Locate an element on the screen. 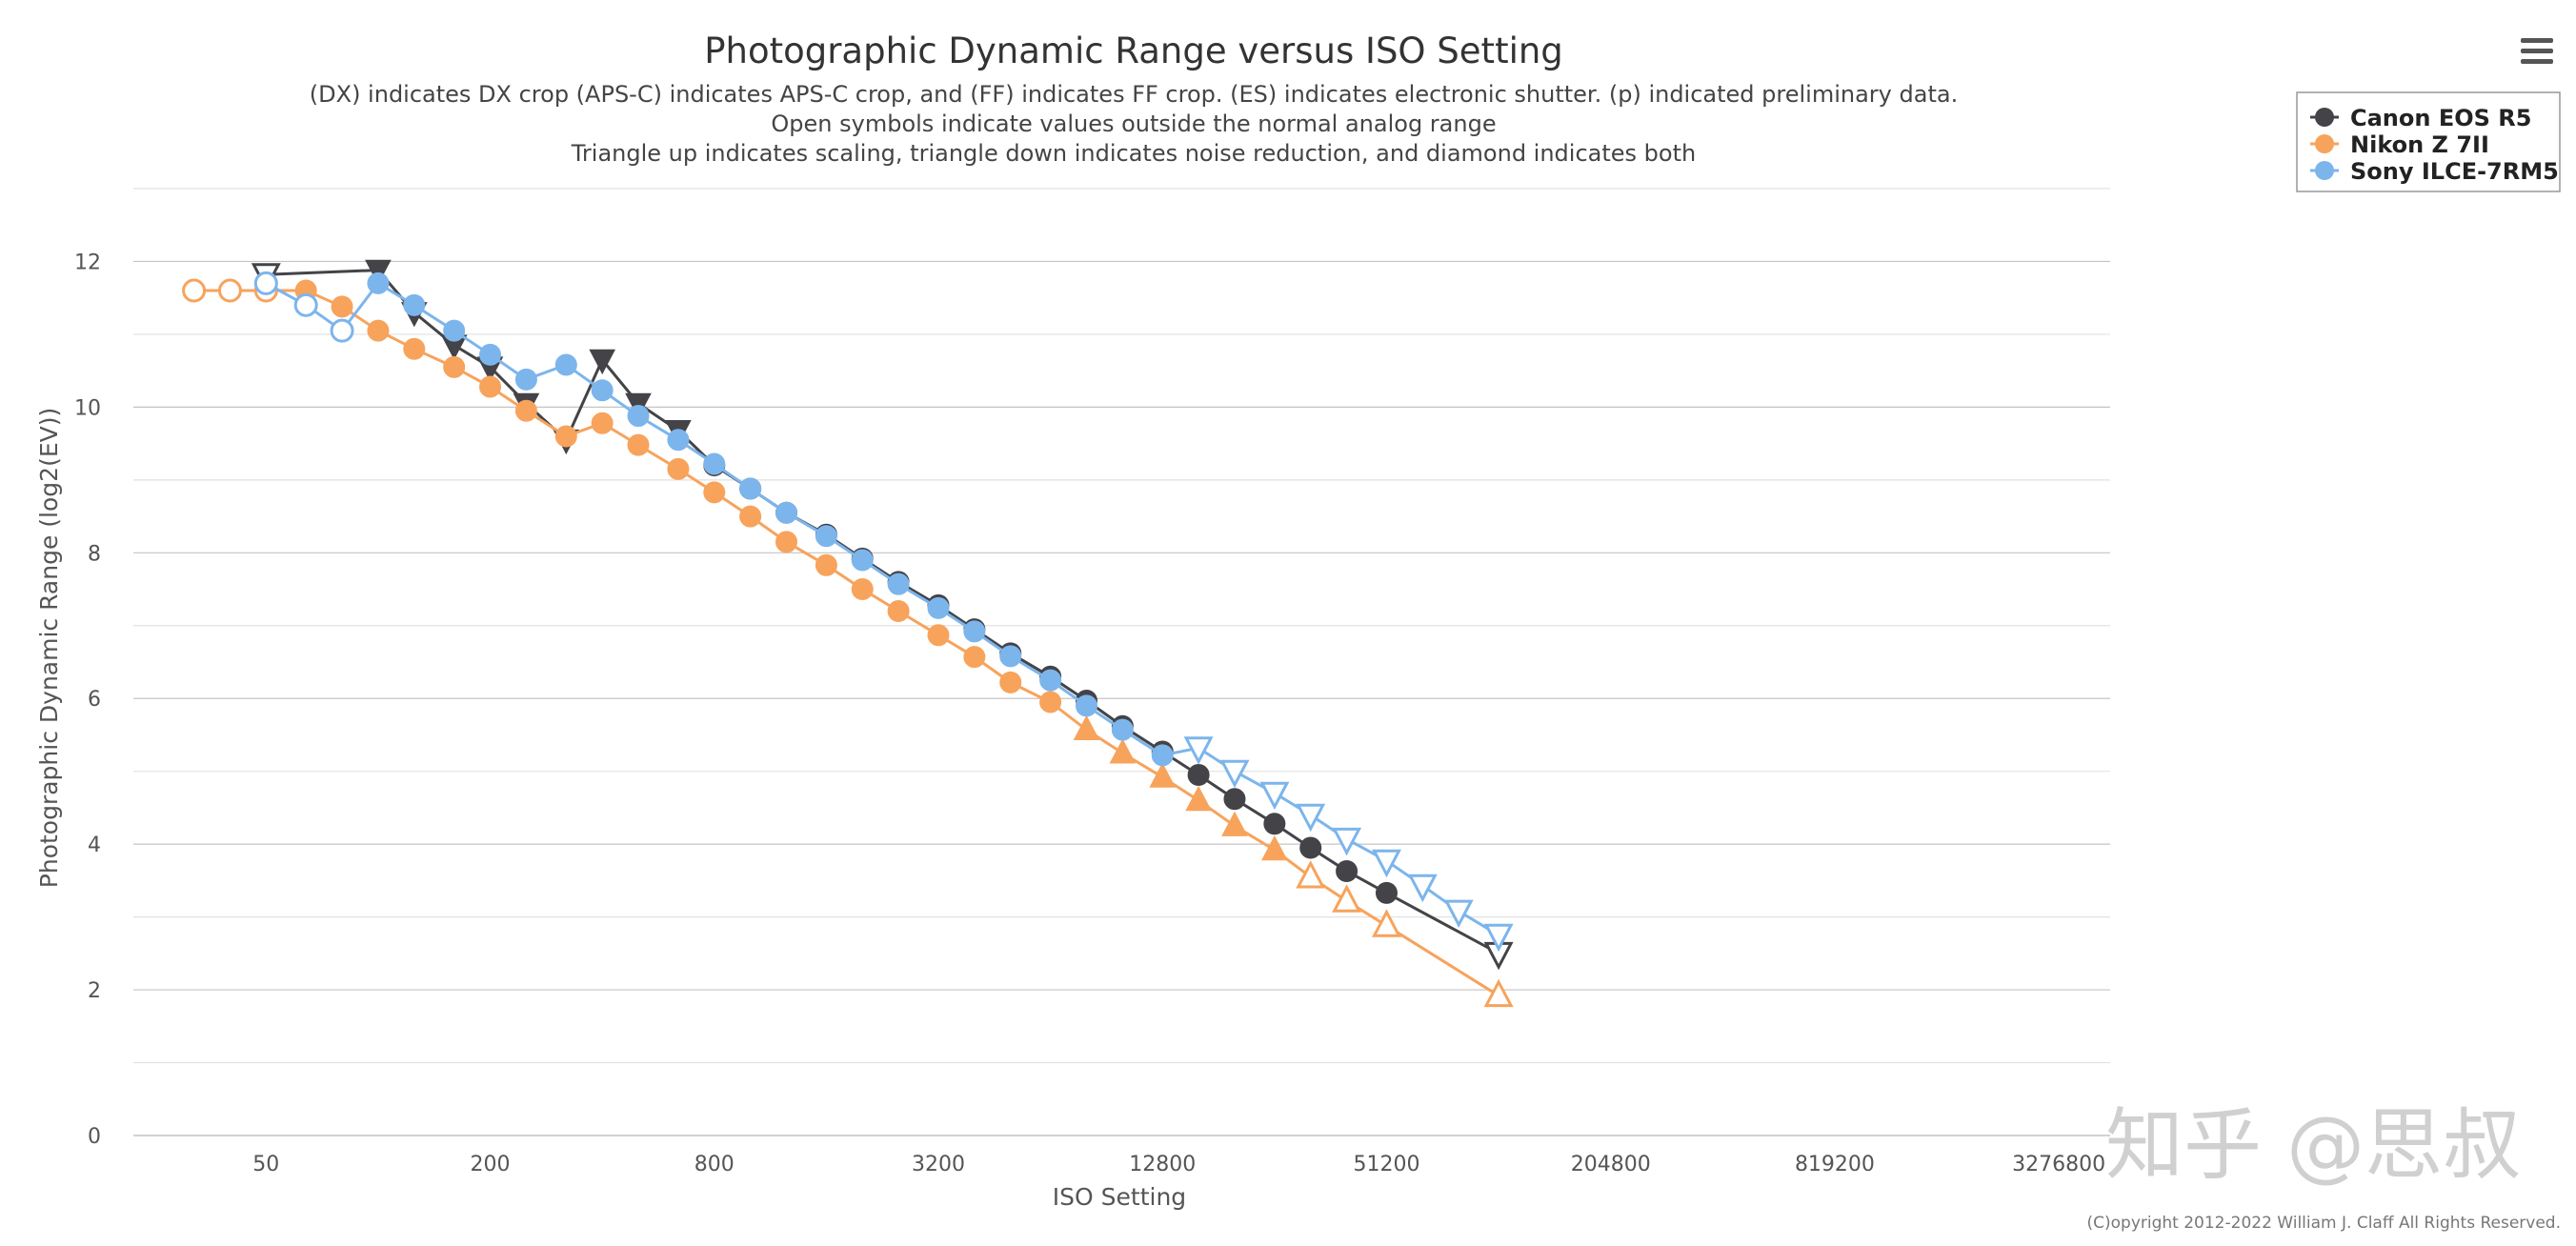  legend-item-sony: Sony ILCE-7RM5 is located at coordinates (2435, 171).